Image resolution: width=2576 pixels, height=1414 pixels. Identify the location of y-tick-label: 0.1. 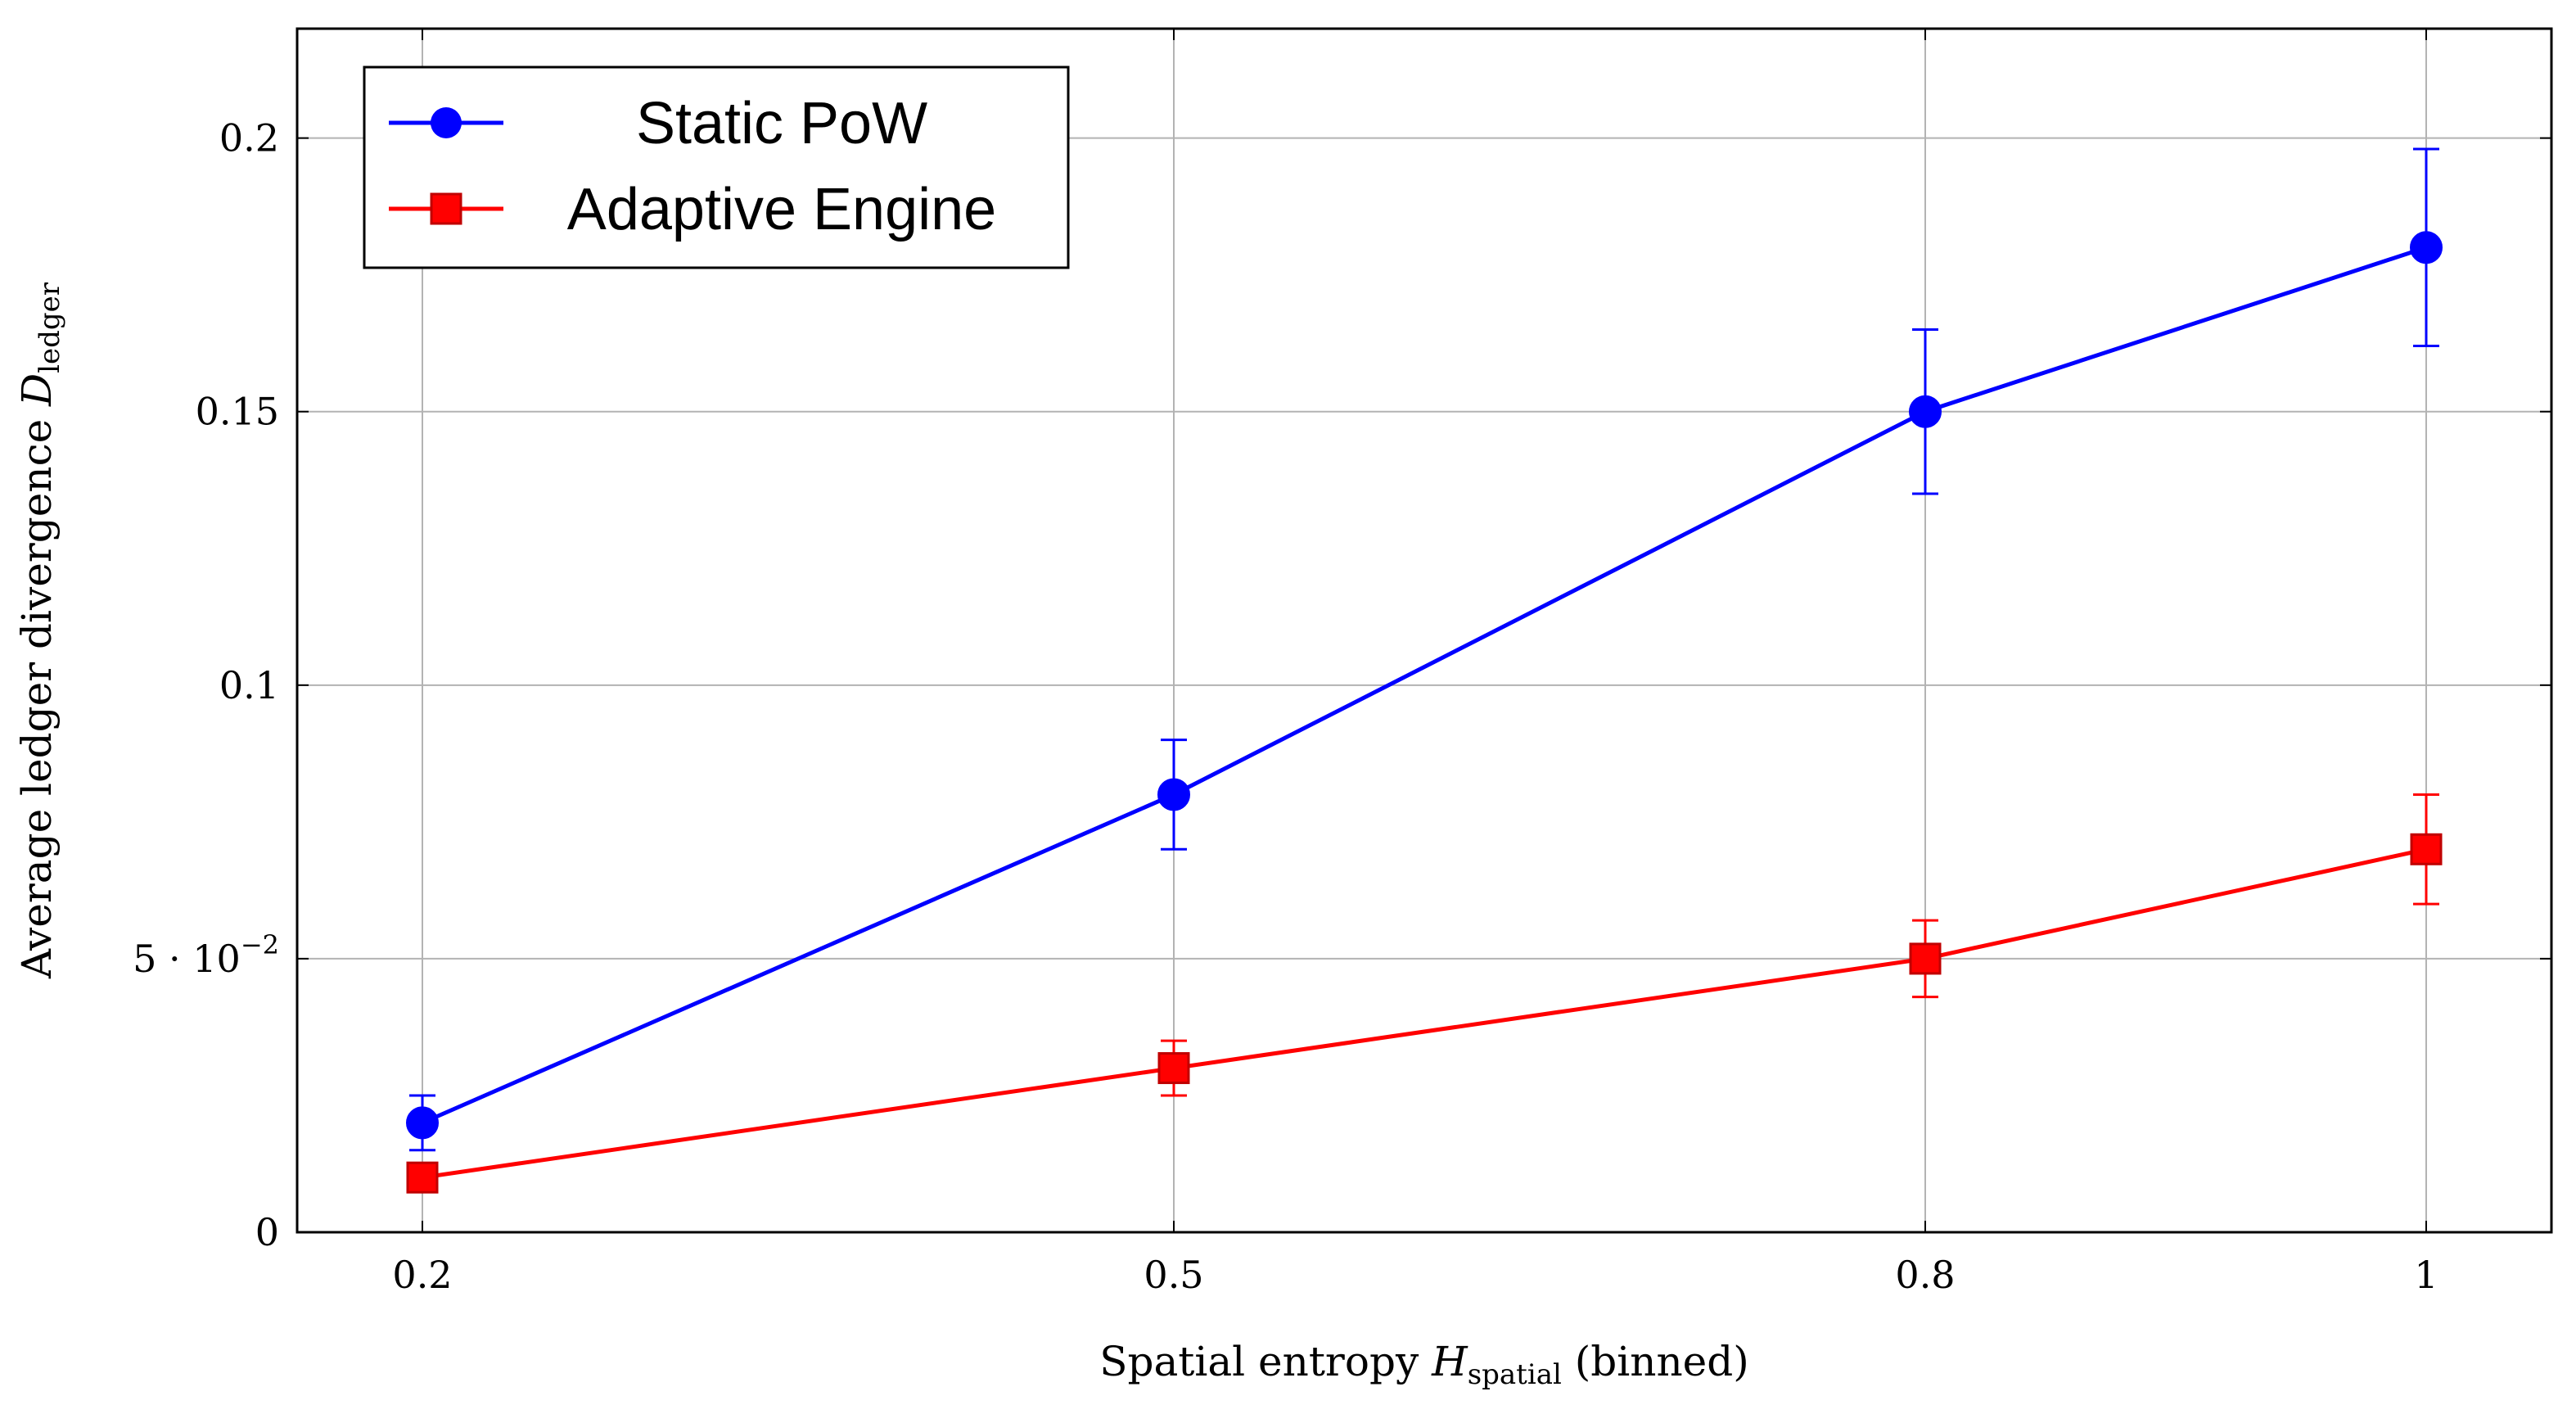
(249, 685).